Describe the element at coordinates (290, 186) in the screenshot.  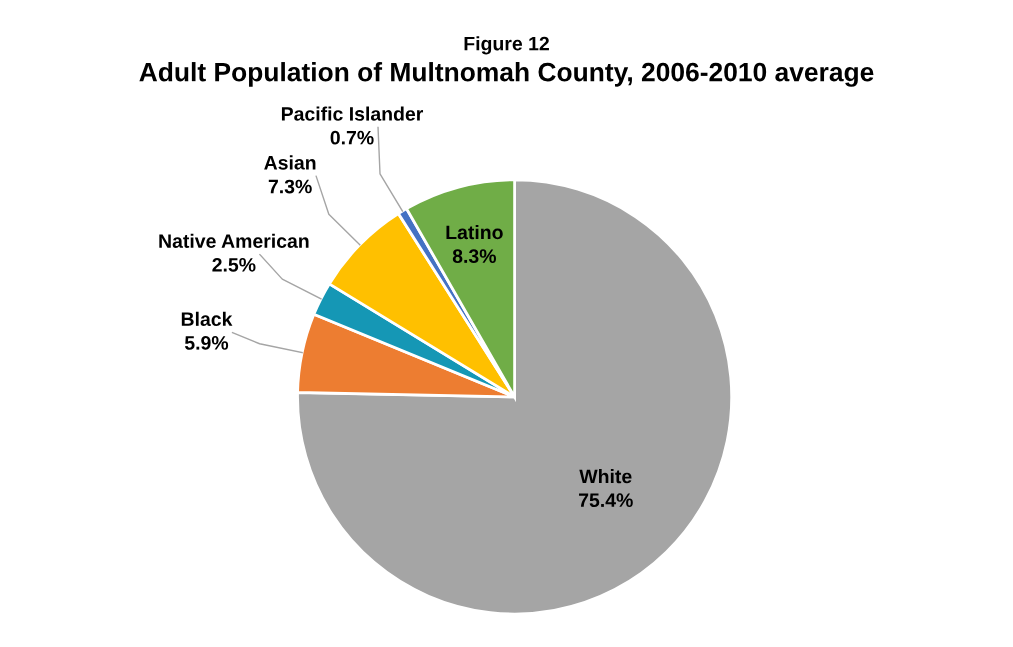
I see `data-label: 7.3%` at that location.